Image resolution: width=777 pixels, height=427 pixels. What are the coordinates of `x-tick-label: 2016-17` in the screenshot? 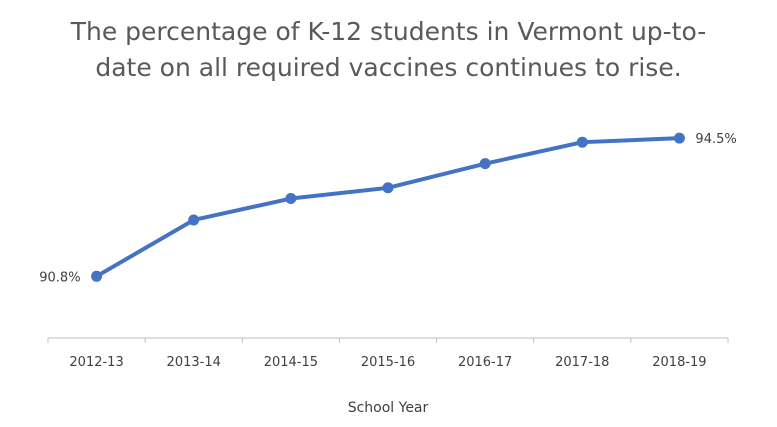 It's located at (485, 362).